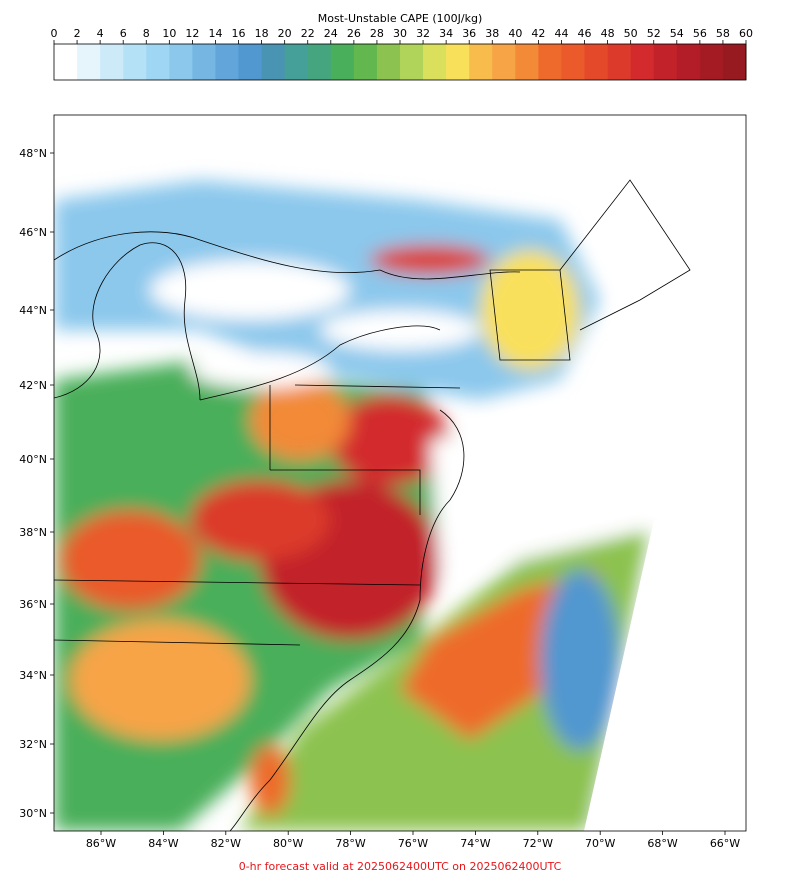 The height and width of the screenshot is (879, 800). Describe the element at coordinates (33, 744) in the screenshot. I see `lat-label: 32°N` at that location.